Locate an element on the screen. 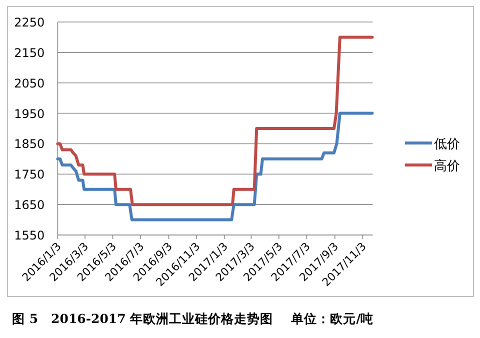  y-tick-label: 1950 is located at coordinates (29, 113).